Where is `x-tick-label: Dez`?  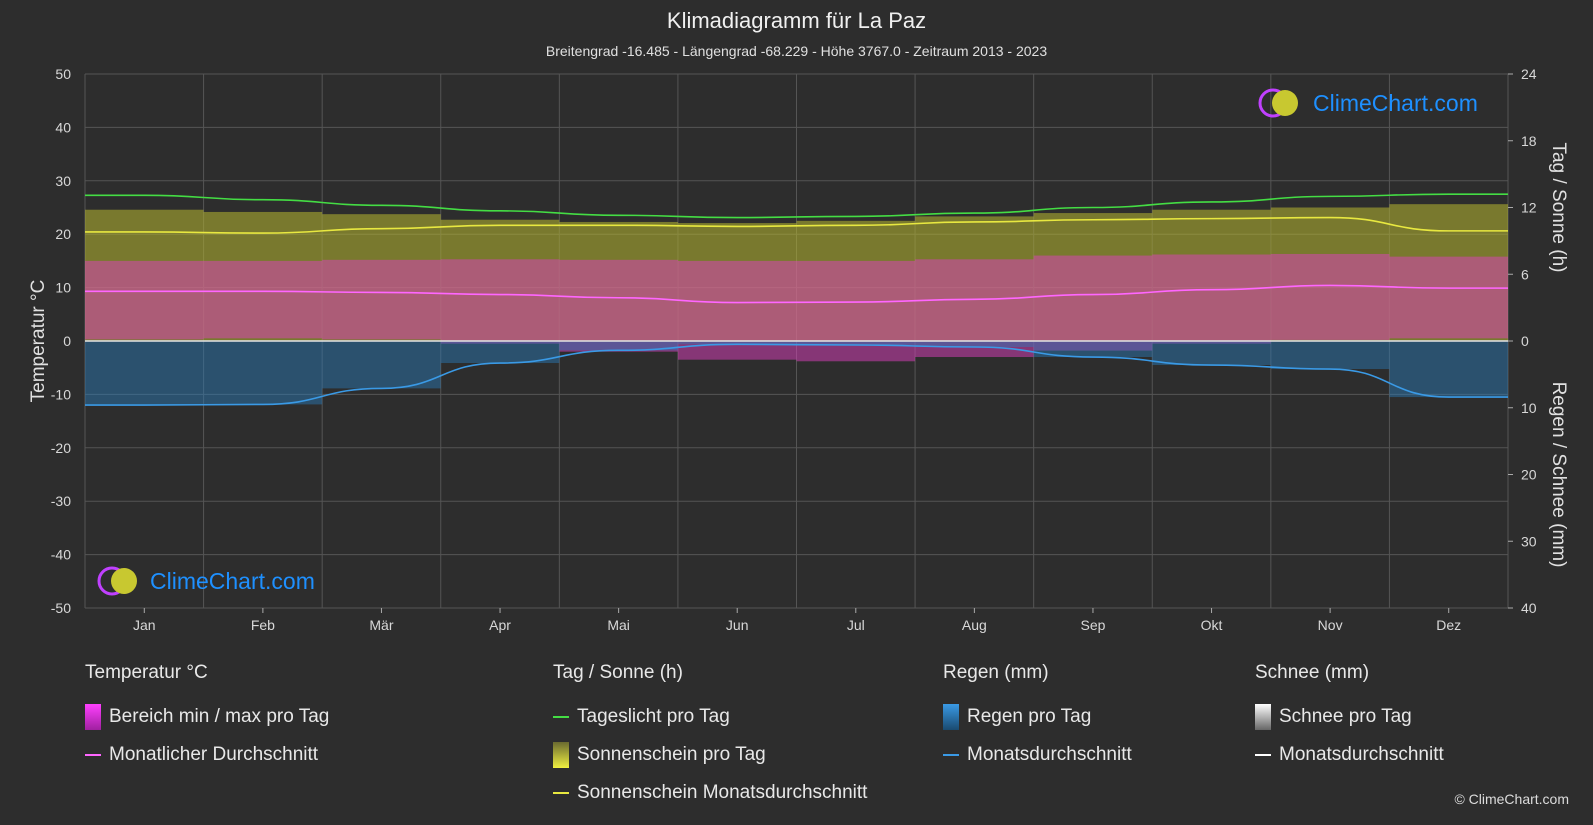
x-tick-label: Dez is located at coordinates (1448, 625).